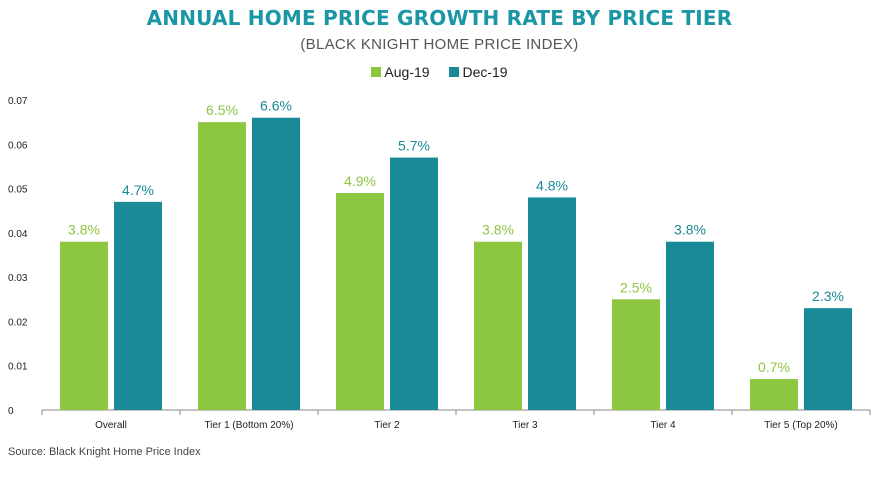 This screenshot has height=482, width=879. What do you see at coordinates (248, 425) in the screenshot?
I see `x-category-label: Tier 1 (Bottom 20%)` at bounding box center [248, 425].